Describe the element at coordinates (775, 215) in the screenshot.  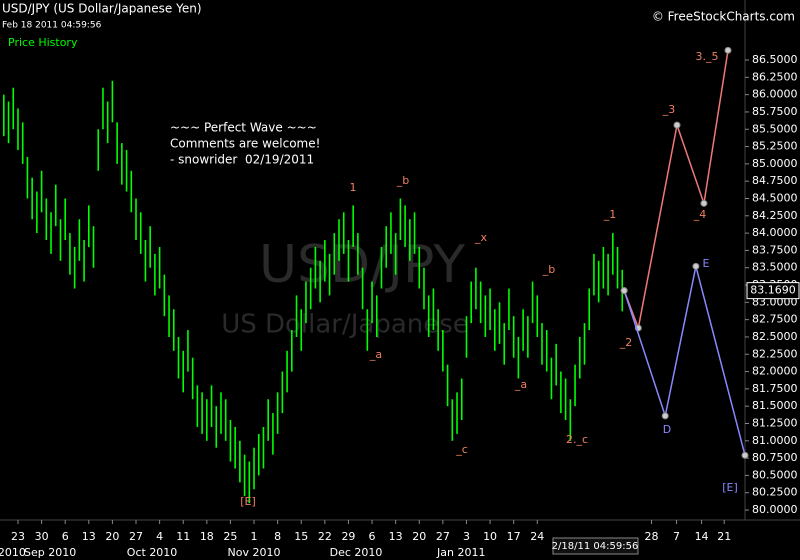
I see `y-tick-label: 84.2500` at that location.